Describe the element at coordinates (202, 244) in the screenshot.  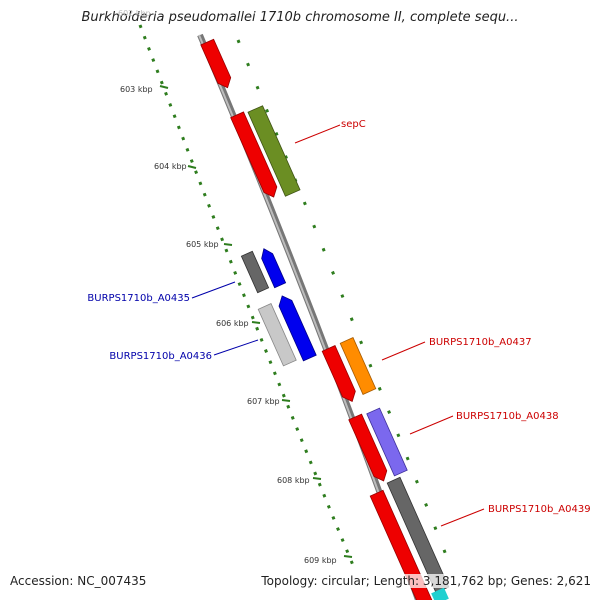
I see `tick-label-605: 605 kbp` at that location.